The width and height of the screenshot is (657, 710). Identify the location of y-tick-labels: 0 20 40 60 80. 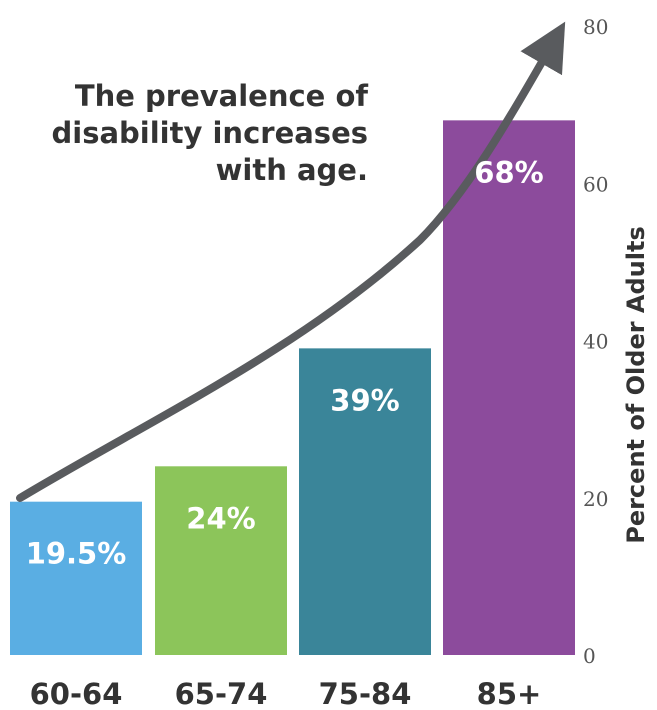
(595, 341).